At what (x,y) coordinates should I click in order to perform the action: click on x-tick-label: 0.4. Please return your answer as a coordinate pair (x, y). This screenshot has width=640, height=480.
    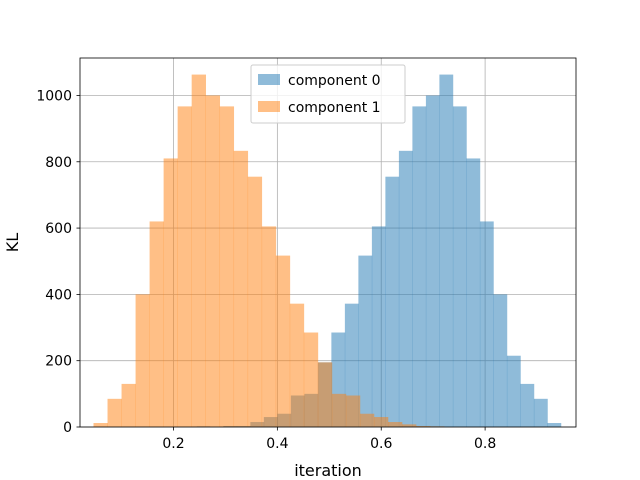
    Looking at the image, I should click on (277, 444).